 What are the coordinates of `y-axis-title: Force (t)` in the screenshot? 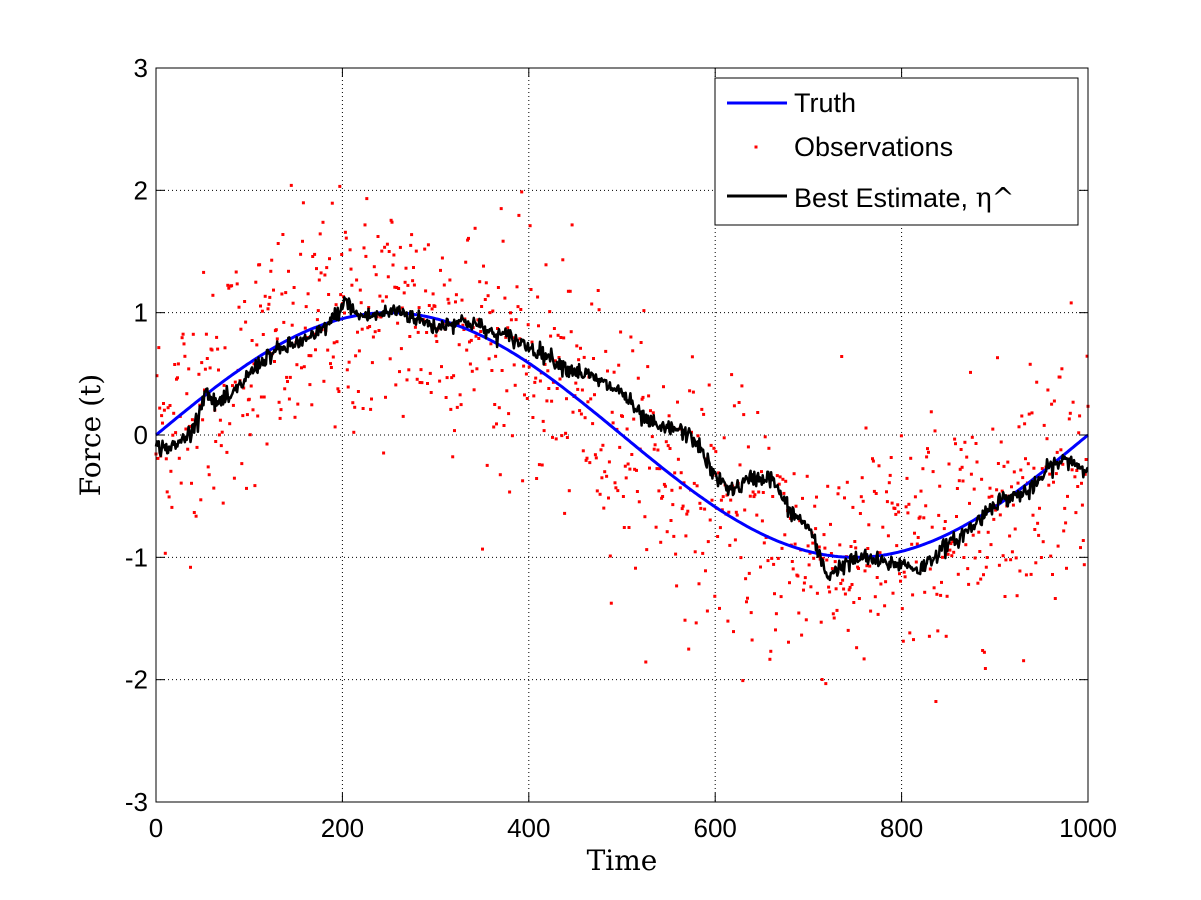 It's located at (90, 435).